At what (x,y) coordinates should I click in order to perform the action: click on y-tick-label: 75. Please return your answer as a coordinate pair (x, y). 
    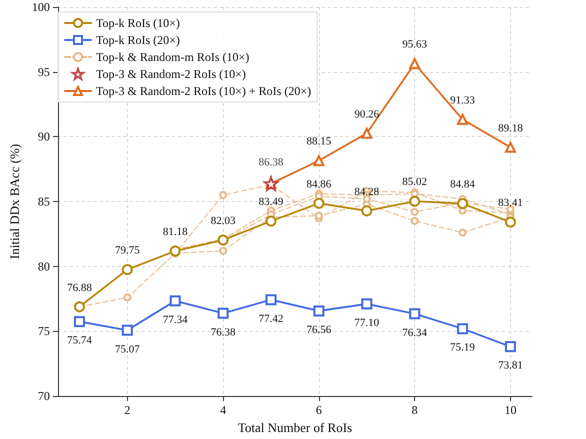
    Looking at the image, I should click on (44, 331).